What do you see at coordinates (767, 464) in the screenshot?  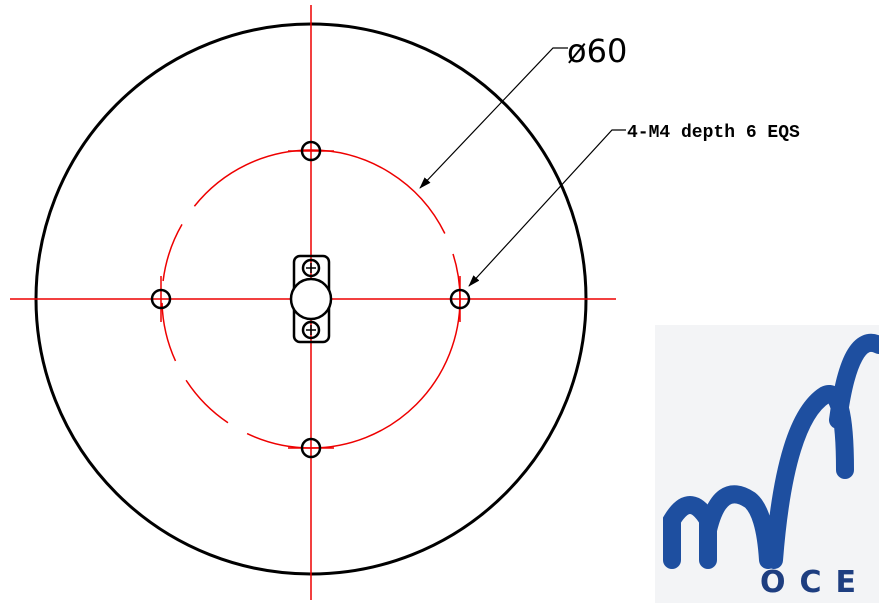 I see `logo: OCE` at bounding box center [767, 464].